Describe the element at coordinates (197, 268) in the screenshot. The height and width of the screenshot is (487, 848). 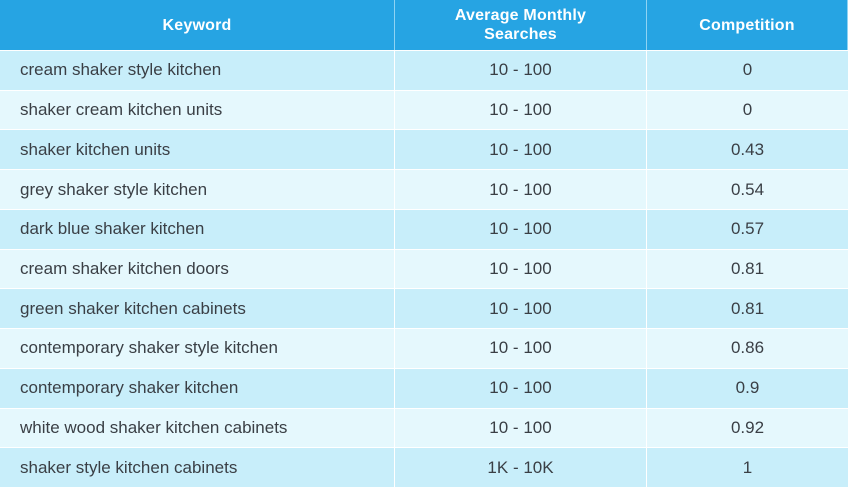
I see `keyword-cell: cream shaker kitchen doors` at that location.